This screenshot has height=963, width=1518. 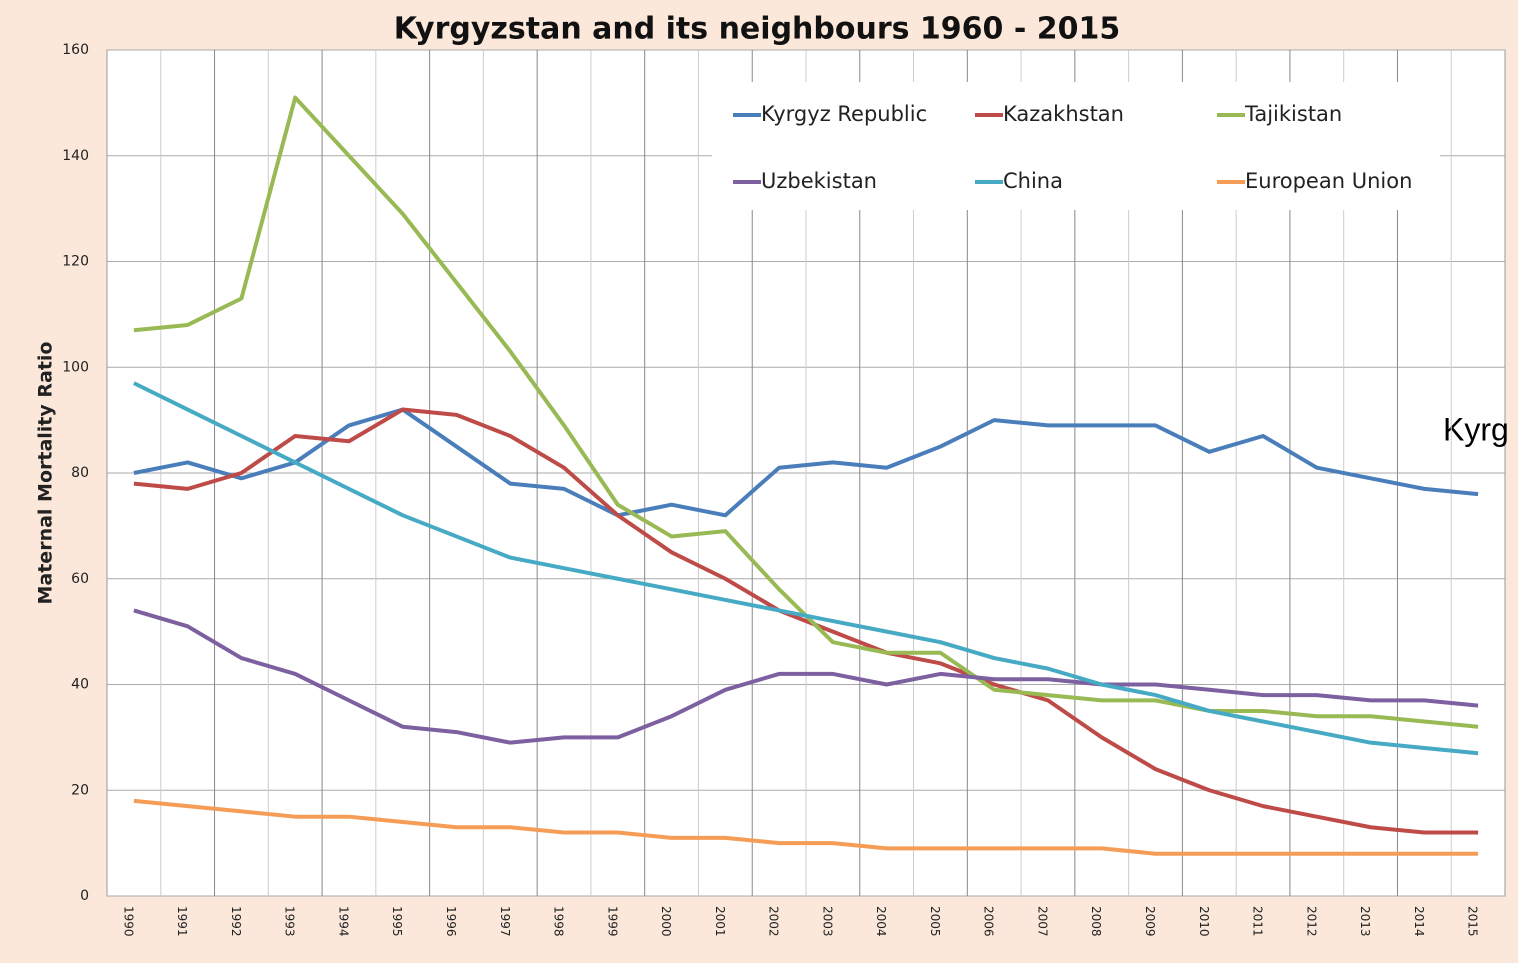 I want to click on x-tick-label: 2007, so click(x=1042, y=921).